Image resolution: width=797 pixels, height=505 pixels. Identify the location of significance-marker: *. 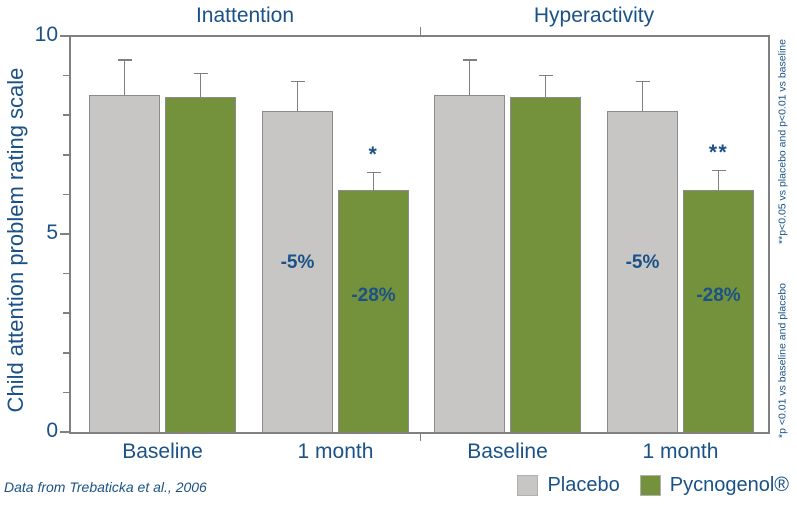
(373, 154).